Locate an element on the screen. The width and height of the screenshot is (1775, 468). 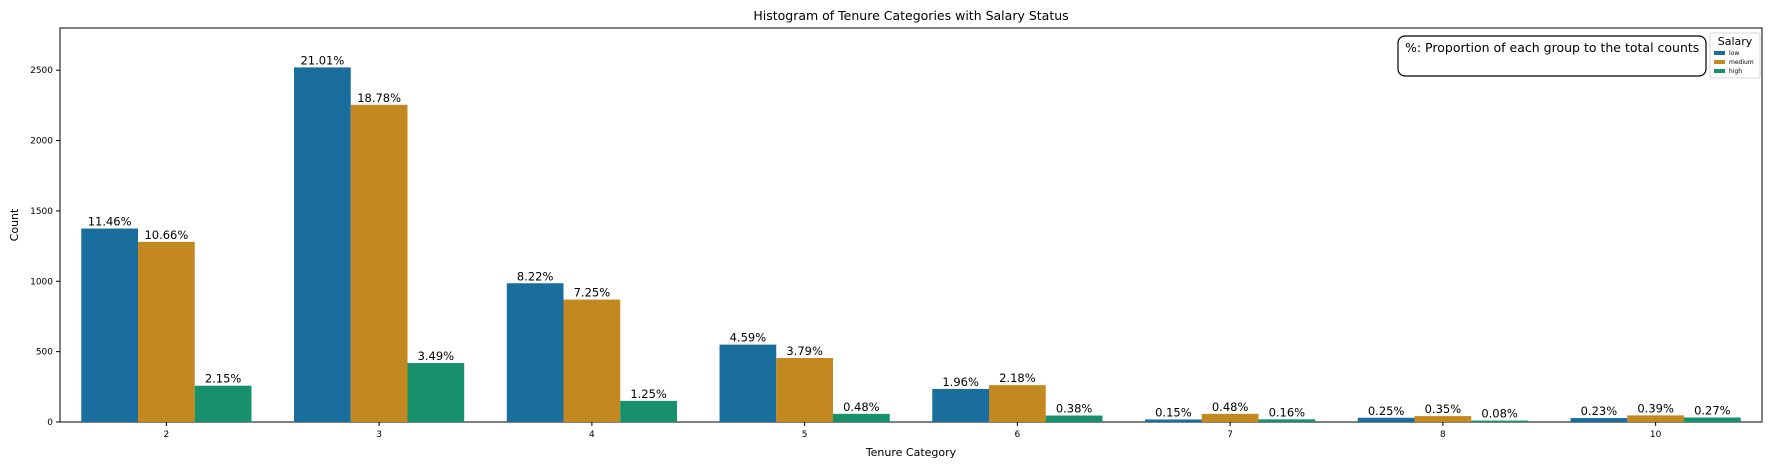
legend-frame is located at coordinates (1735, 55).